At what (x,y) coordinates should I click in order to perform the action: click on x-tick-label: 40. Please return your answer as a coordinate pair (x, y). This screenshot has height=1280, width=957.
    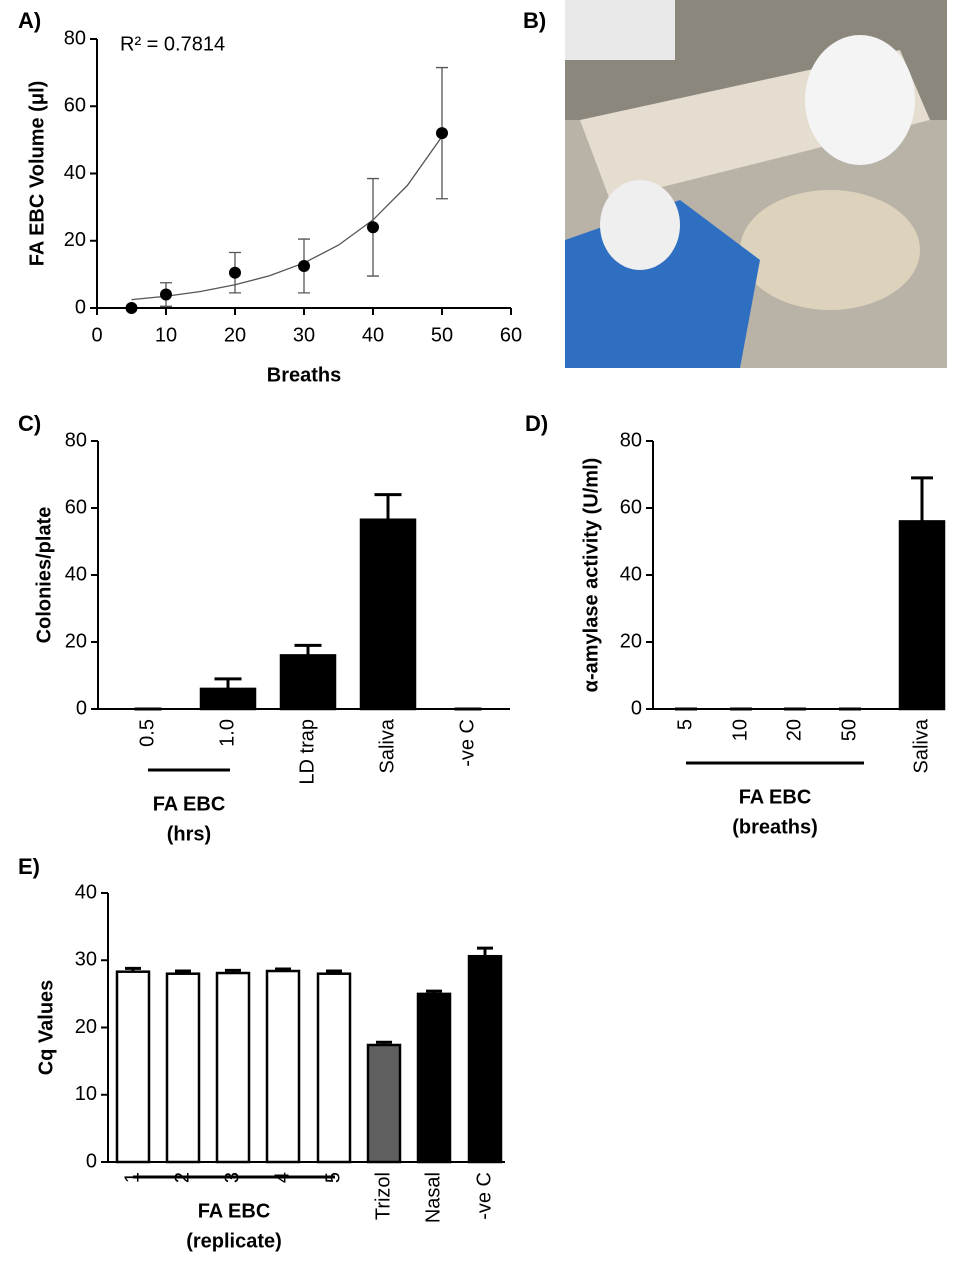
    Looking at the image, I should click on (373, 335).